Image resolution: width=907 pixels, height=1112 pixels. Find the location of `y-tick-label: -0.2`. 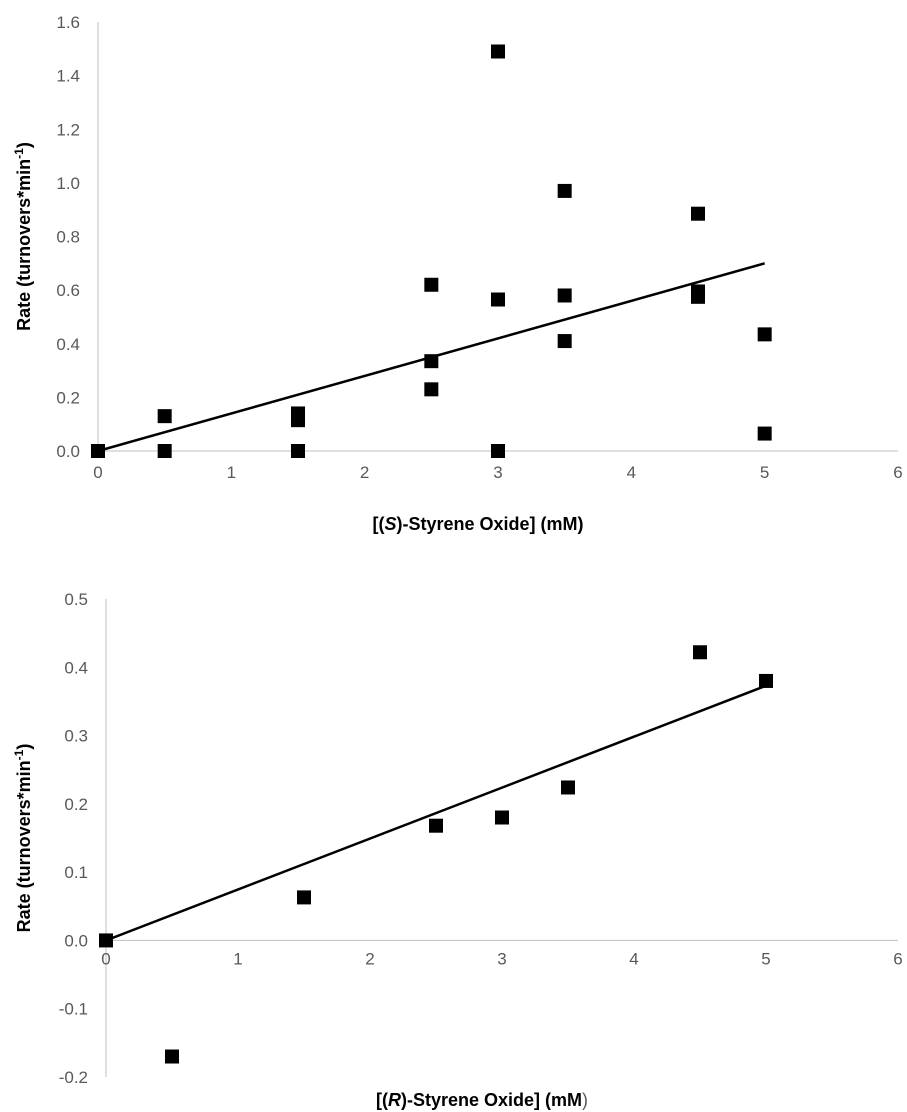

y-tick-label: -0.2 is located at coordinates (73, 1077).